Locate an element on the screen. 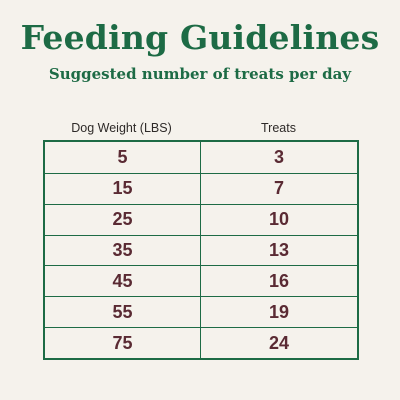 The image size is (400, 400). table-row: 75 24 is located at coordinates (201, 343).